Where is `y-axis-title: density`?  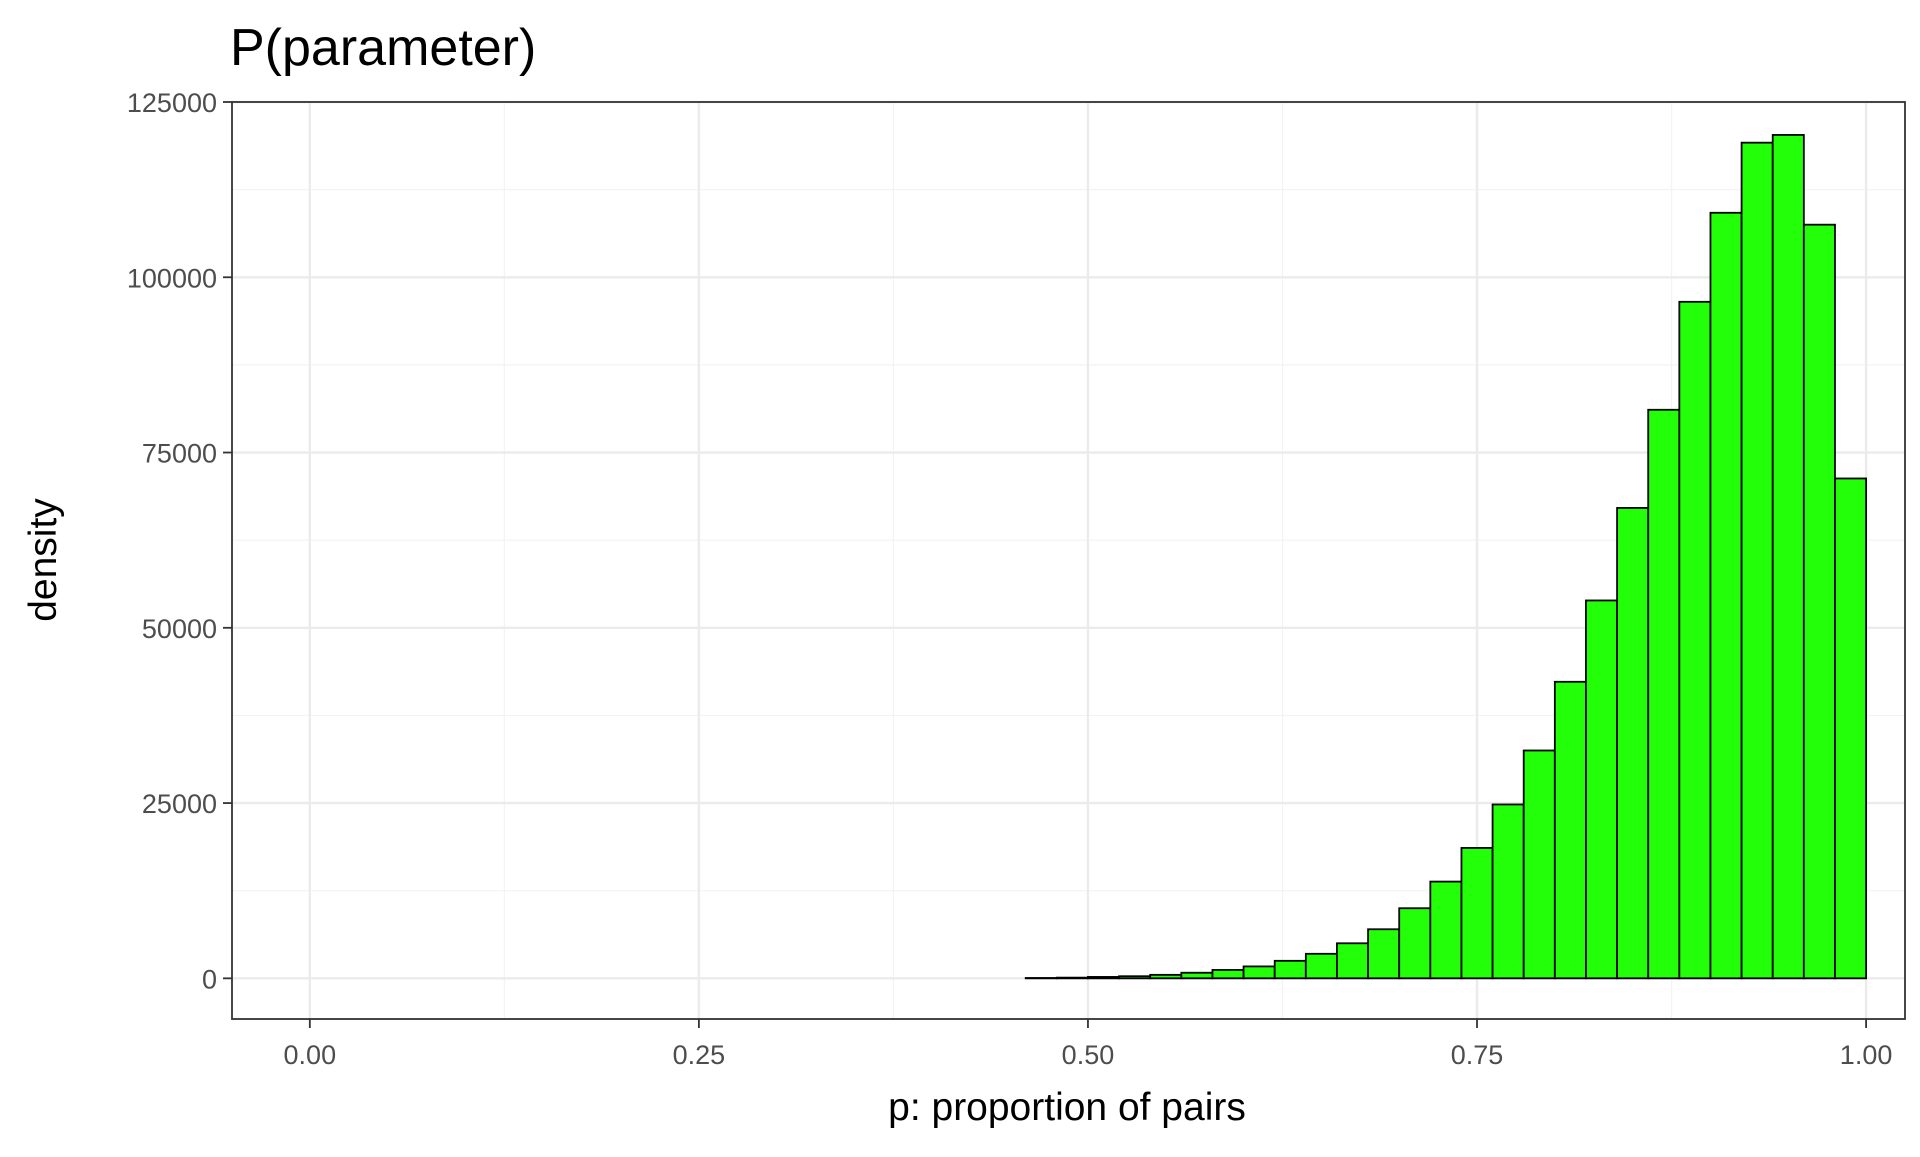 y-axis-title: density is located at coordinates (43, 560).